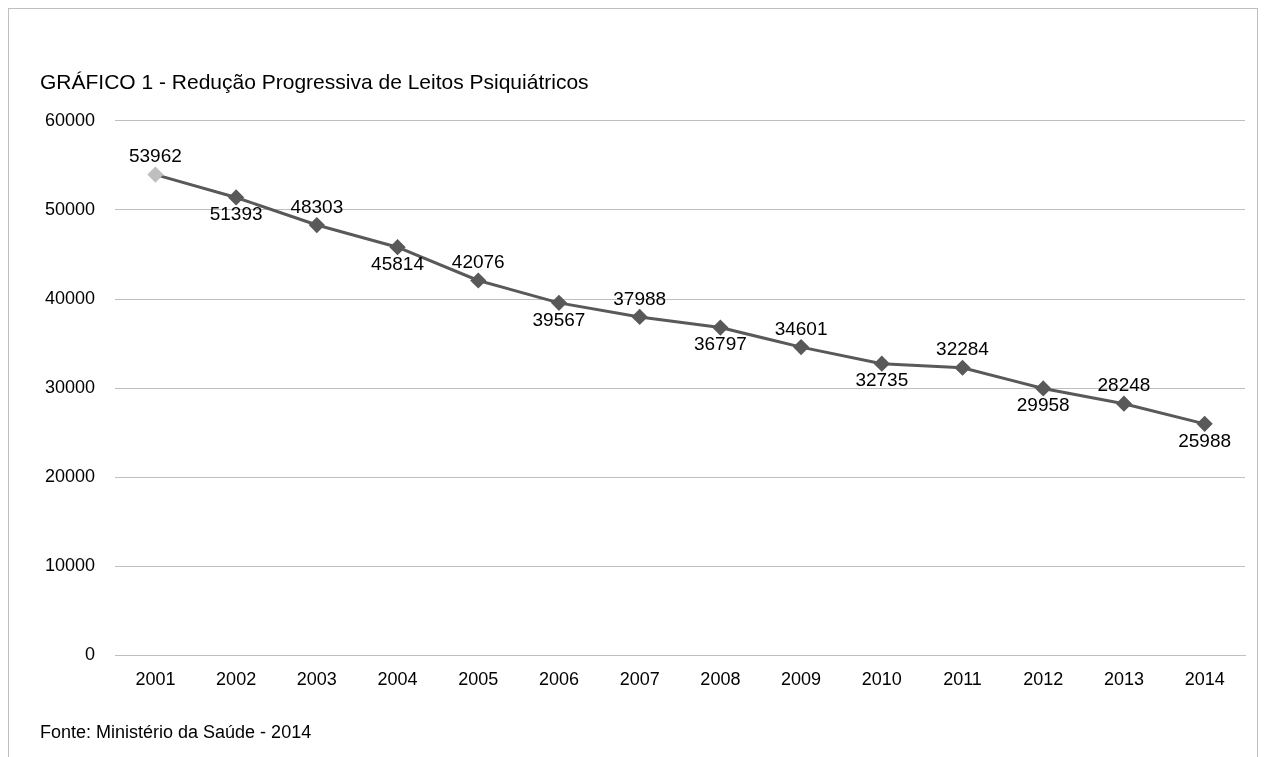 The image size is (1268, 757). What do you see at coordinates (801, 328) in the screenshot?
I see `data-label: 34601` at bounding box center [801, 328].